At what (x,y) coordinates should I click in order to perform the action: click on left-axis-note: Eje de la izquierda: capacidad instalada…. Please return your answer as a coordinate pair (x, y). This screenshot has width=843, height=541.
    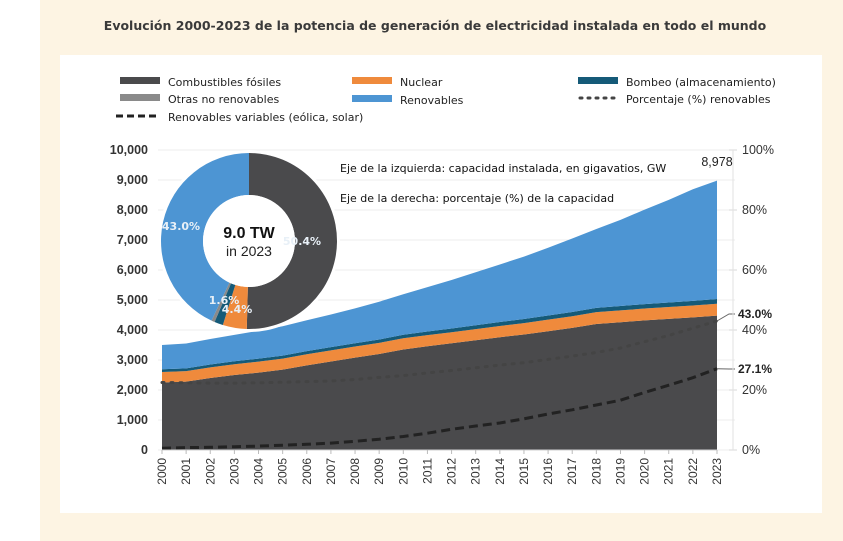
    Looking at the image, I should click on (503, 168).